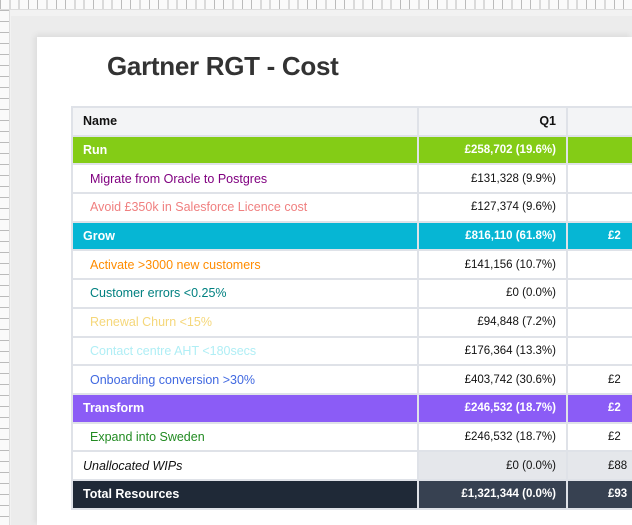 The height and width of the screenshot is (525, 632). I want to click on table-row: Customer errors <0.25% £0 (0.0%), so click(351, 293).